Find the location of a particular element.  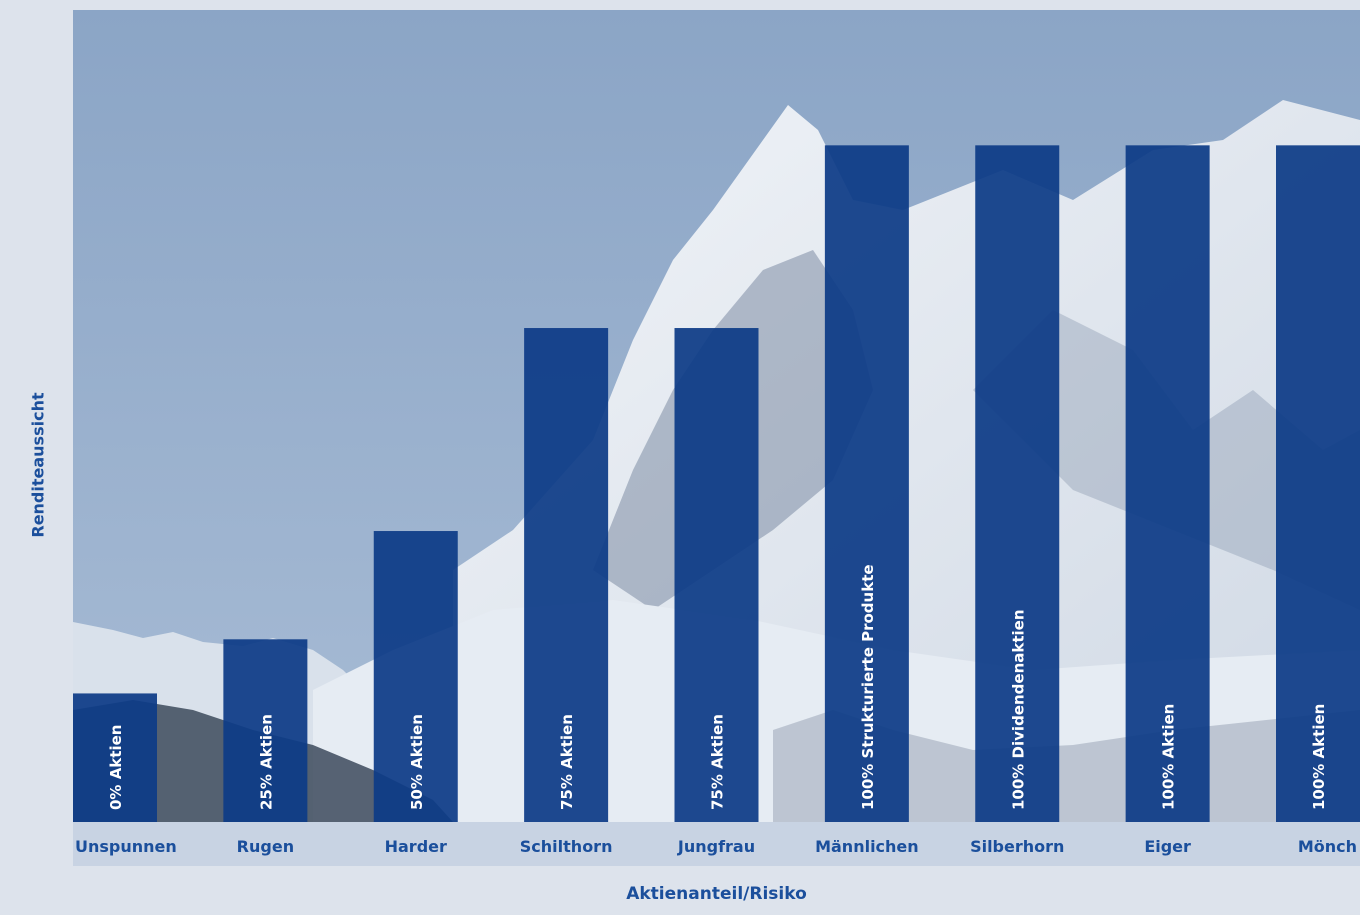

x-tick-label: Eiger is located at coordinates (1167, 846).